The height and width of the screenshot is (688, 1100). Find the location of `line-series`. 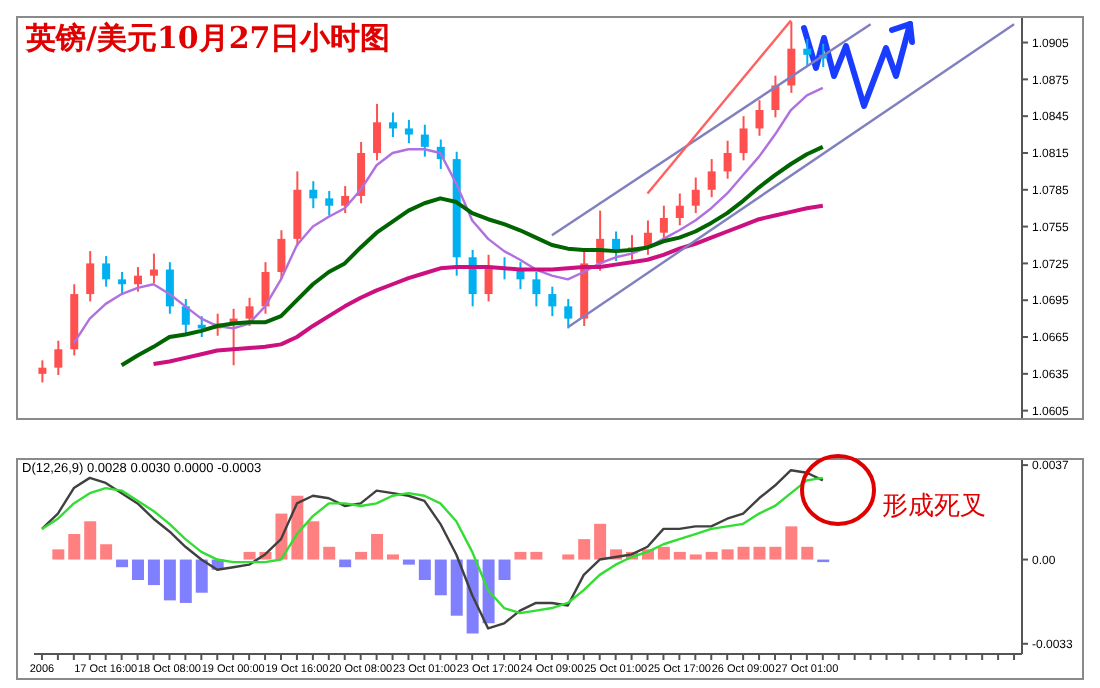

line-series is located at coordinates (488, 285).